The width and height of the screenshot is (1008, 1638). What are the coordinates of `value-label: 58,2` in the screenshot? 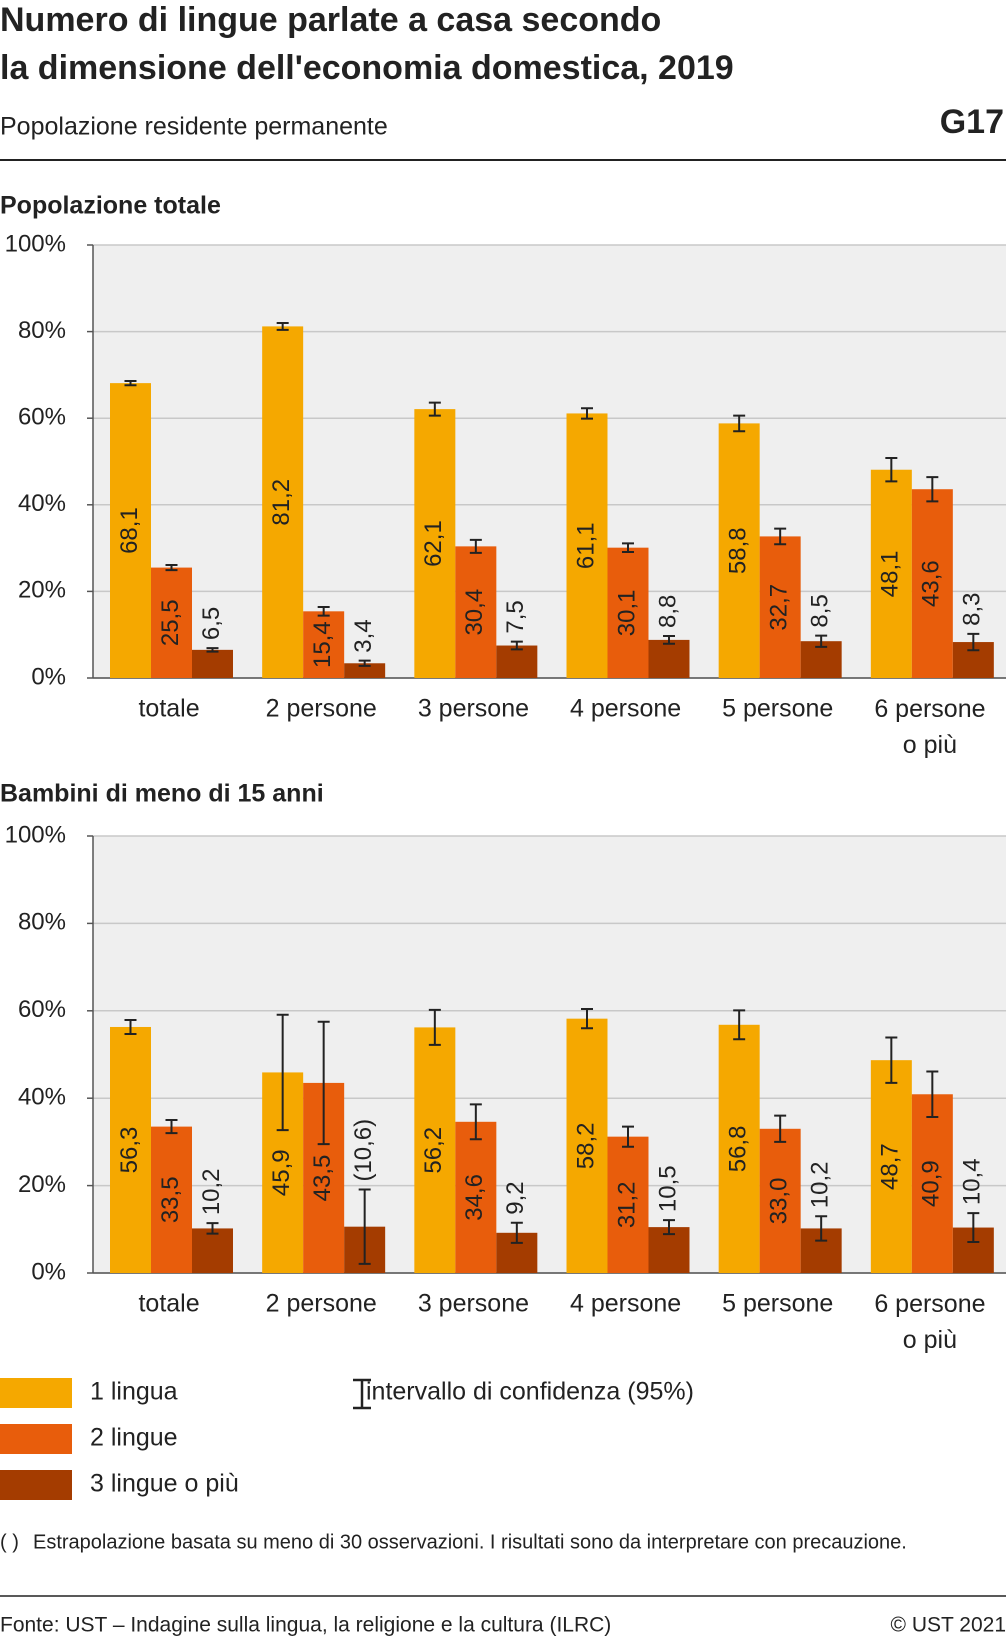 It's located at (585, 1145).